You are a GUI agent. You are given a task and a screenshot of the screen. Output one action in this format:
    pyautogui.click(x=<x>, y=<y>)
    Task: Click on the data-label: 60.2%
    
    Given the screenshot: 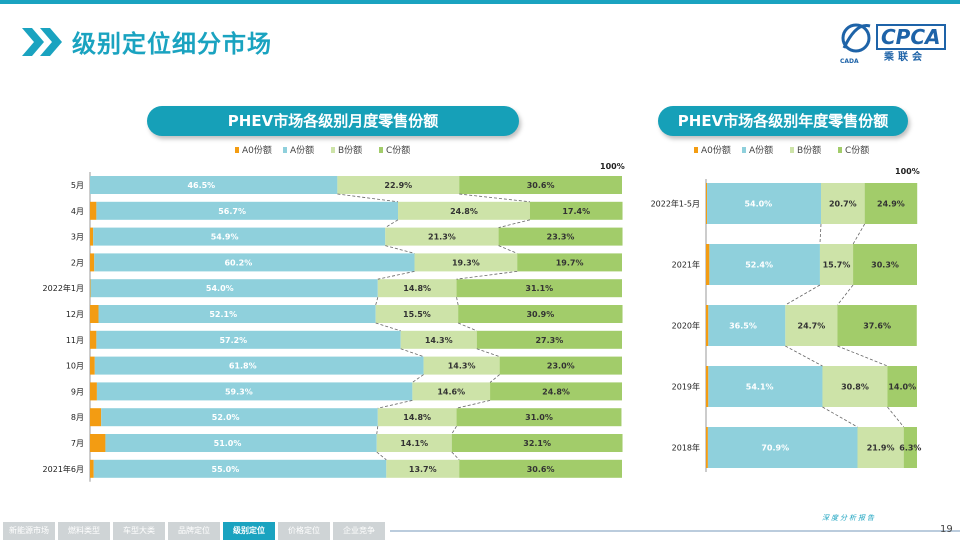 What is the action you would take?
    pyautogui.click(x=238, y=262)
    